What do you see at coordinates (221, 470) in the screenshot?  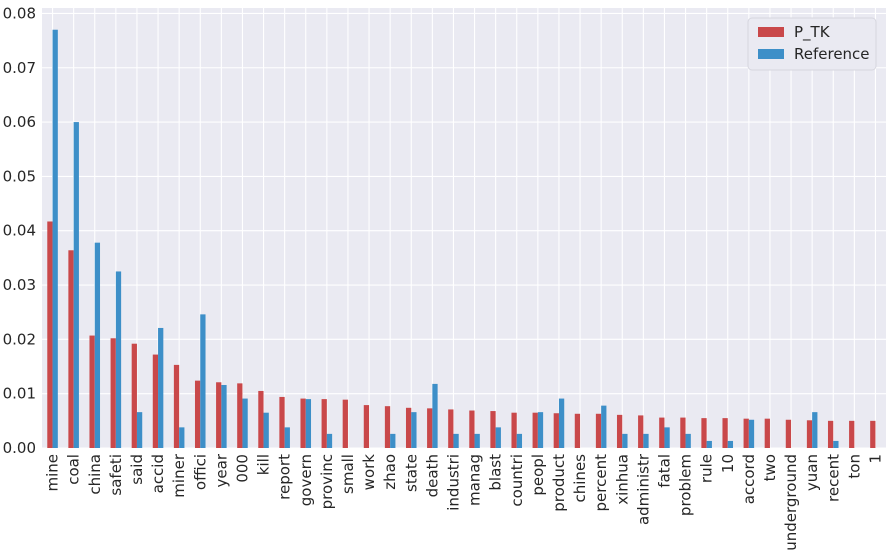 I see `x-tick-label: year` at bounding box center [221, 470].